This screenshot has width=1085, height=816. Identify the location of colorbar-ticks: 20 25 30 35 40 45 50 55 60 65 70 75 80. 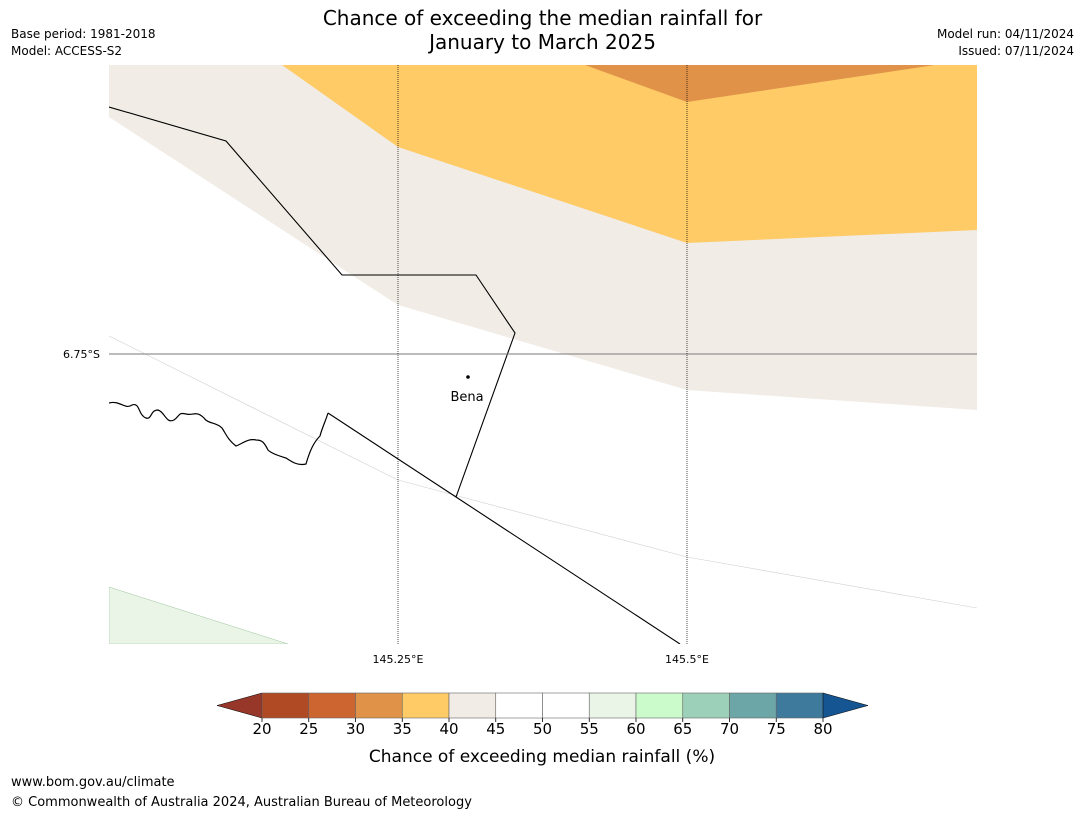
(542, 728).